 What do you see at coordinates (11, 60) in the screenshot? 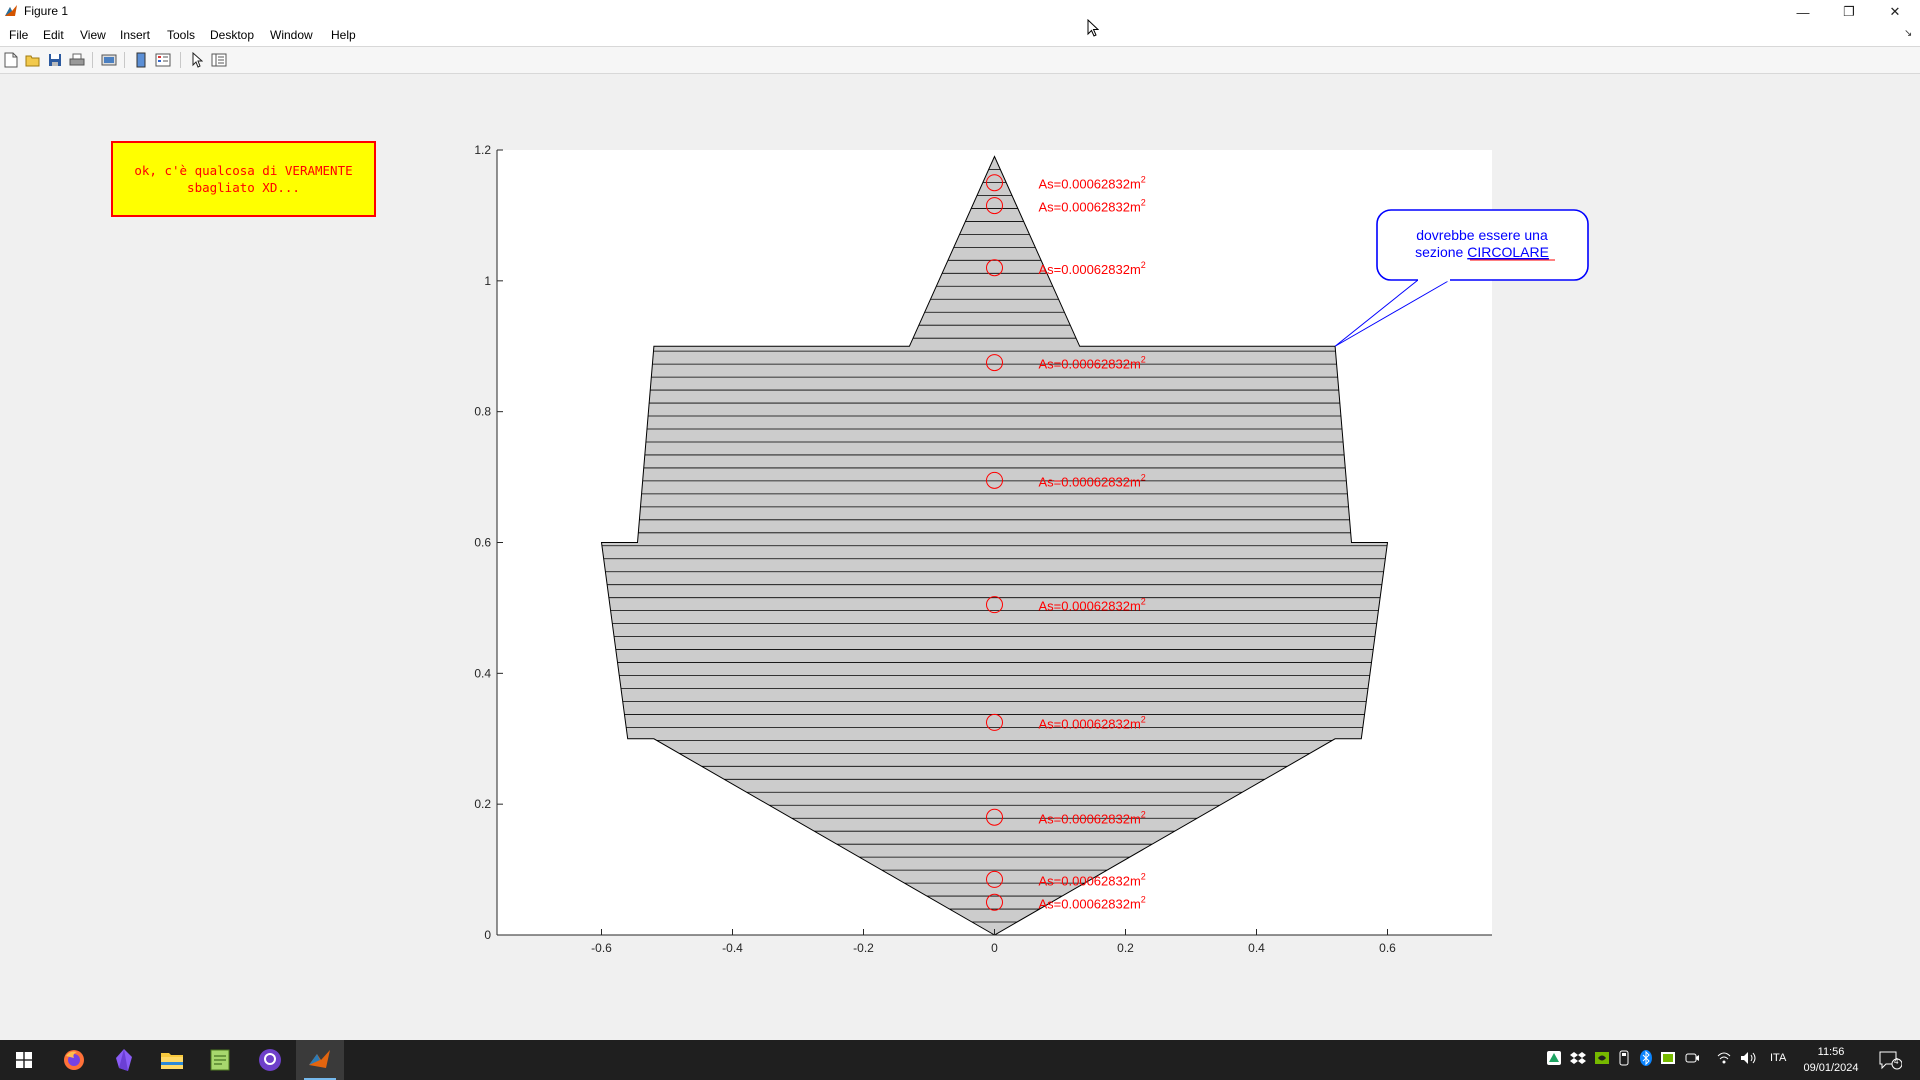
I see `new-figure-icon` at bounding box center [11, 60].